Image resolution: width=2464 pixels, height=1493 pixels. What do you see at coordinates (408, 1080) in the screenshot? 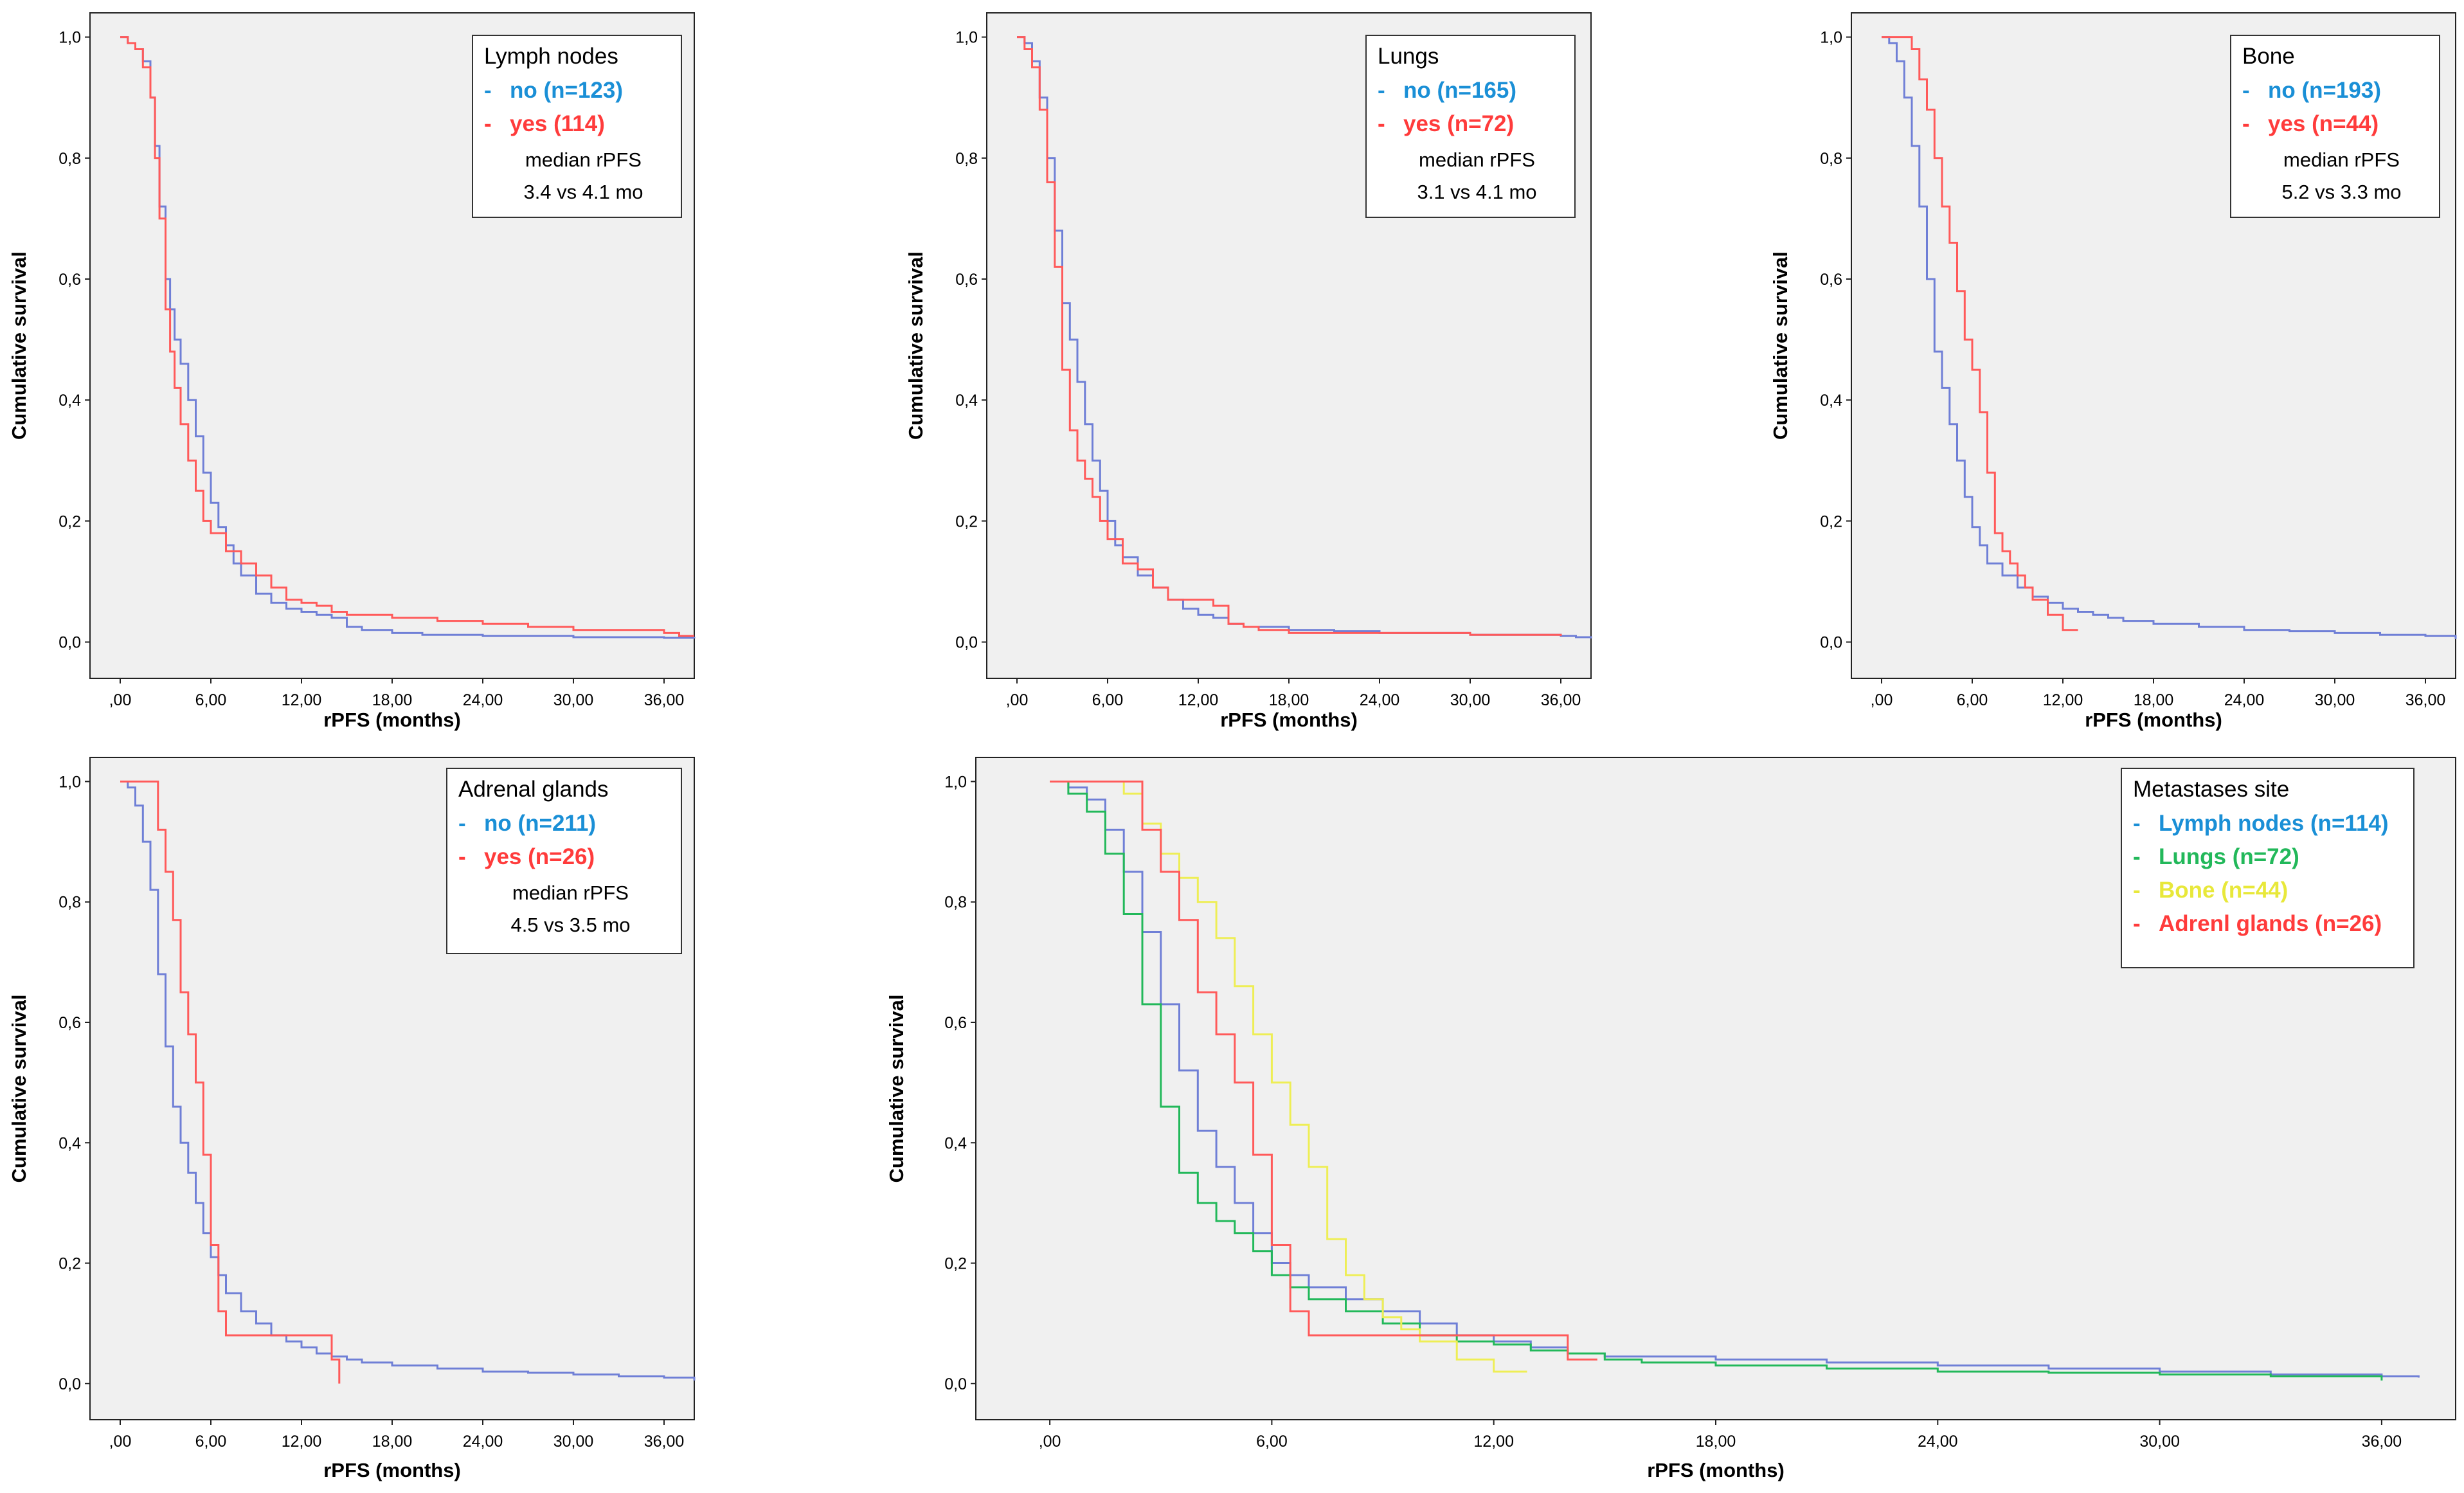
I see `series-line-no` at bounding box center [408, 1080].